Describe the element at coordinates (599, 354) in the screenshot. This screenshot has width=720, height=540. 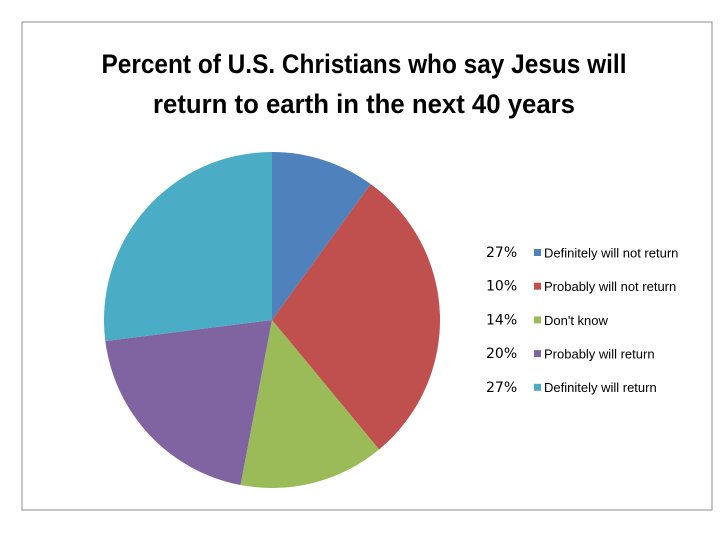
I see `legend-label: Probably will return` at that location.